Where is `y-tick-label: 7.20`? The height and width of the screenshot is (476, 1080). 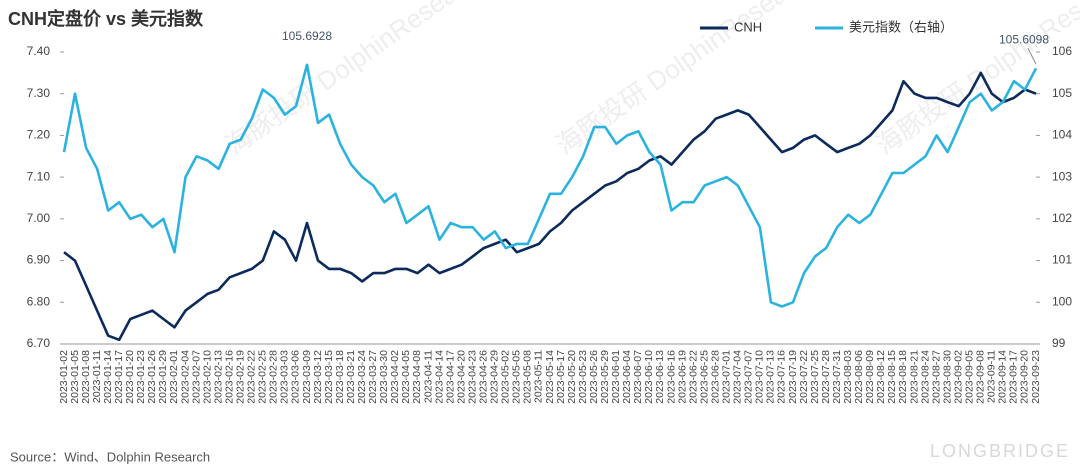 y-tick-label: 7.20 is located at coordinates (39, 135).